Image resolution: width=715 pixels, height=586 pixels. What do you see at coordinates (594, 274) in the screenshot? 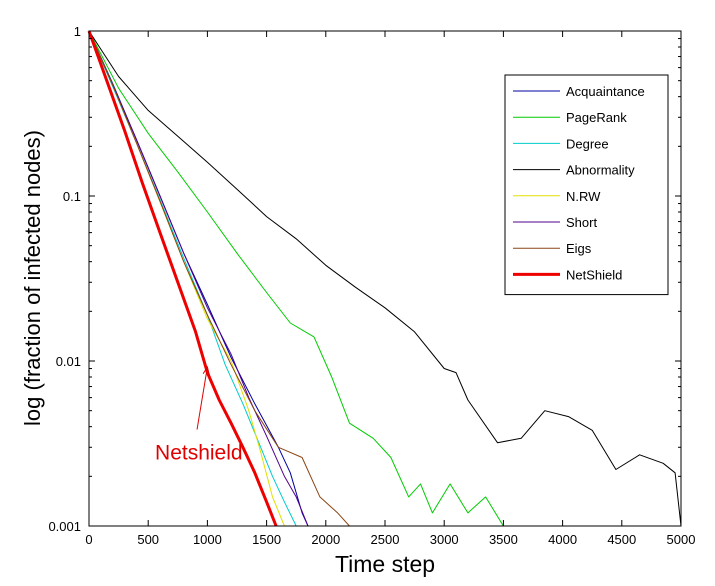
I see `legend-label: NetShield` at bounding box center [594, 274].